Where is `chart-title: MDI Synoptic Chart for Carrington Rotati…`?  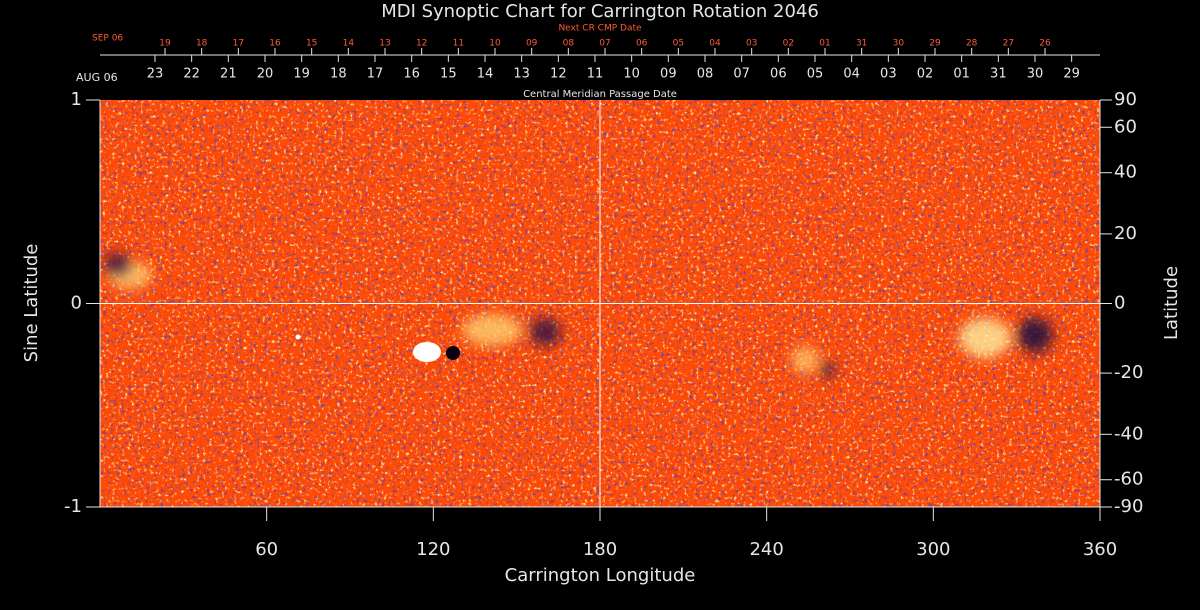
chart-title: MDI Synoptic Chart for Carrington Rotati… is located at coordinates (600, 11).